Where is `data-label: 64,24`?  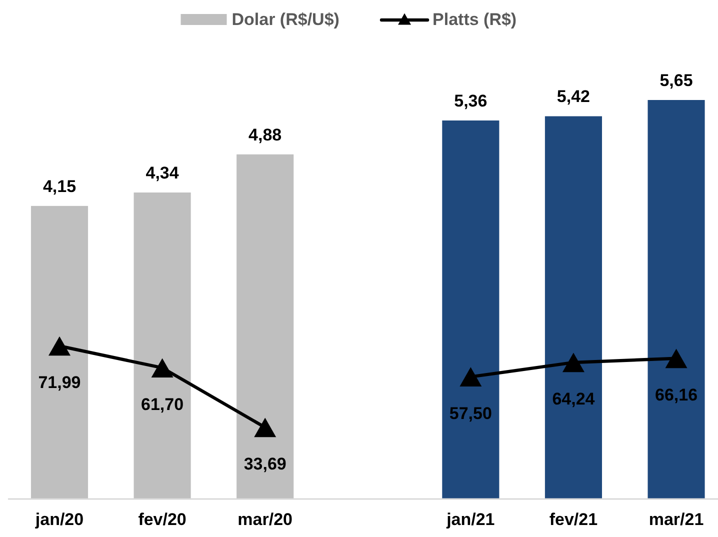
data-label: 64,24 is located at coordinates (574, 398).